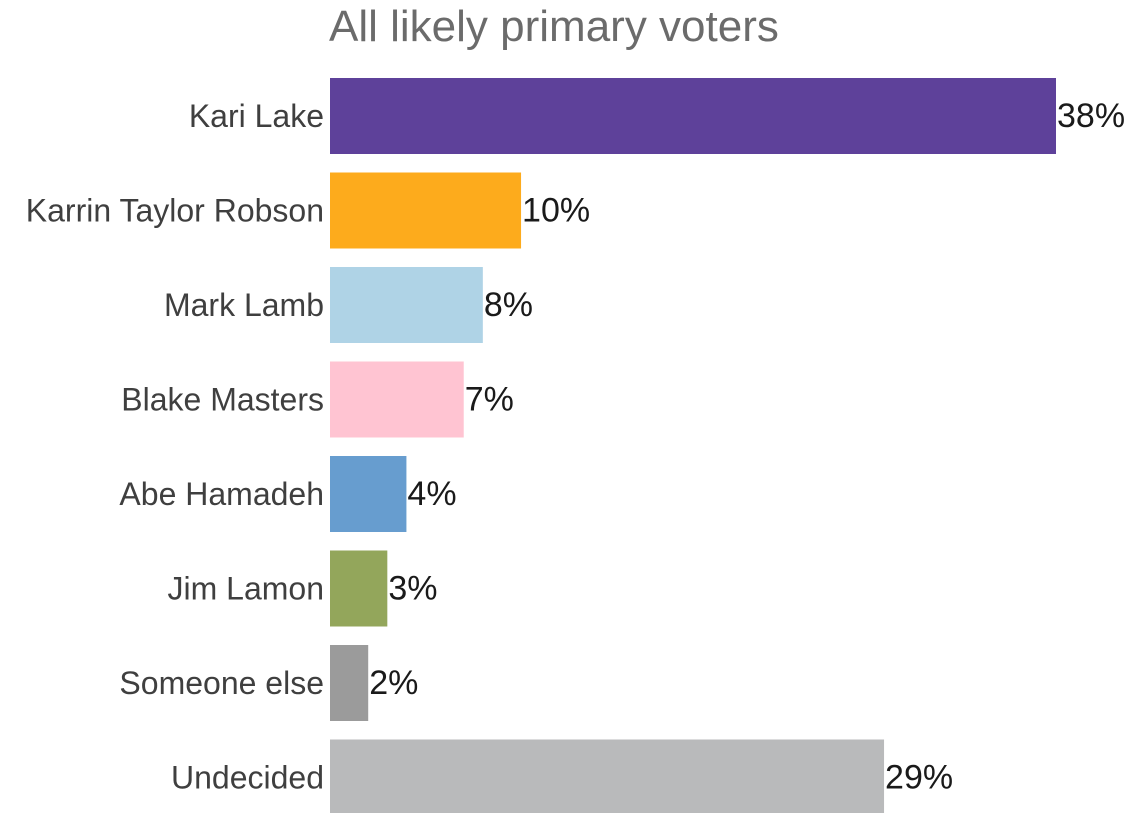  I want to click on chart-title: All likely primary voters, so click(554, 26).